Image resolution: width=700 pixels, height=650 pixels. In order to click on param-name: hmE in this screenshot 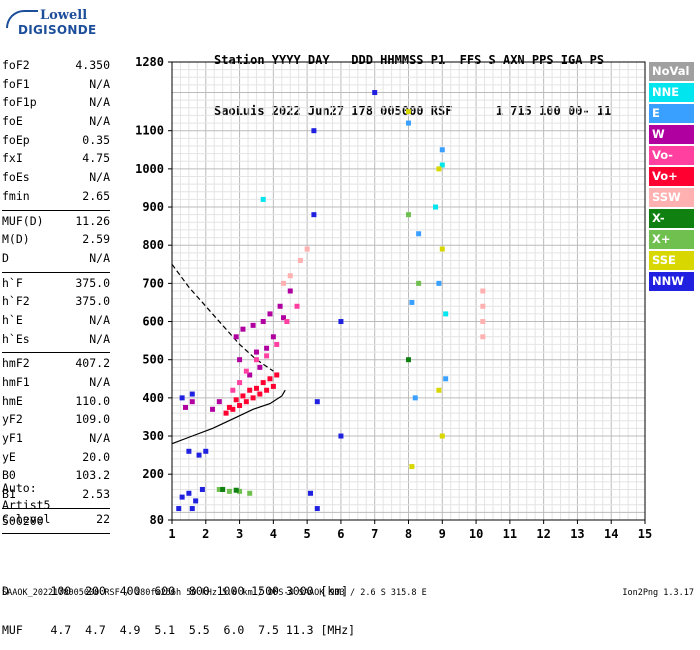, I will do `click(12, 400)`.